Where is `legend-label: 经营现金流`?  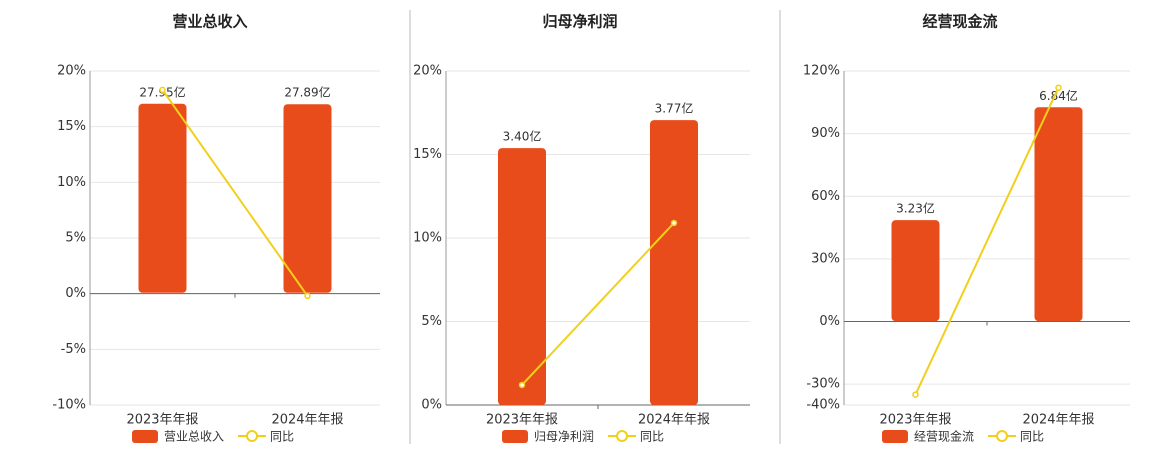
legend-label: 经营现金流 is located at coordinates (944, 436).